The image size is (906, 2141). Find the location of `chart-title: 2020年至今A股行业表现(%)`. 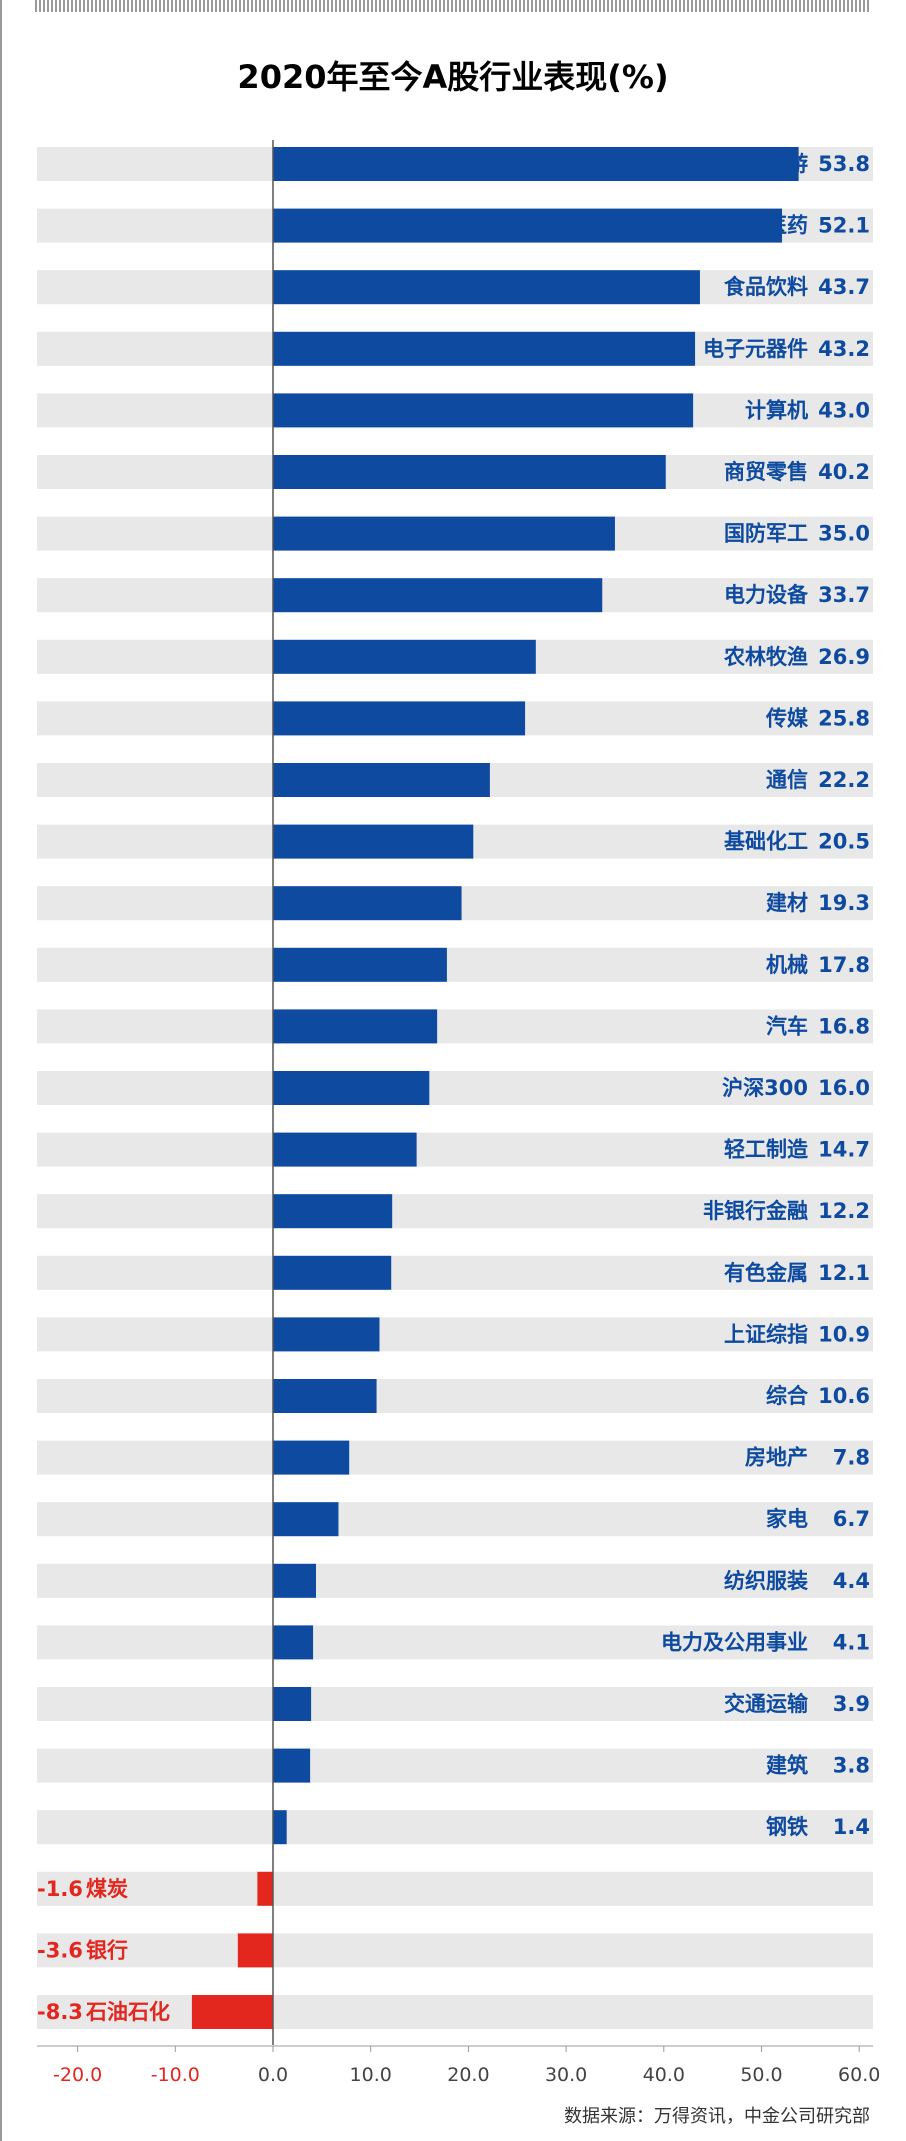

chart-title: 2020年至今A股行业表现(%) is located at coordinates (453, 77).